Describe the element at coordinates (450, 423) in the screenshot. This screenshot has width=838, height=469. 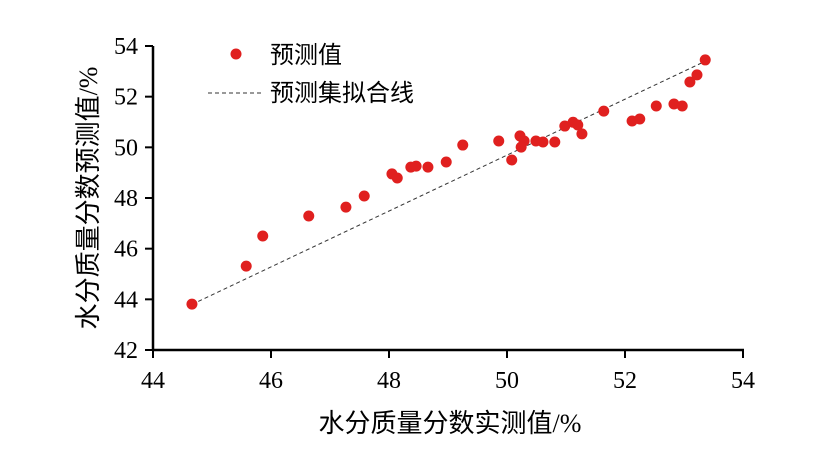
I see `x-axis-label: 水分质量分数实测值/%` at that location.